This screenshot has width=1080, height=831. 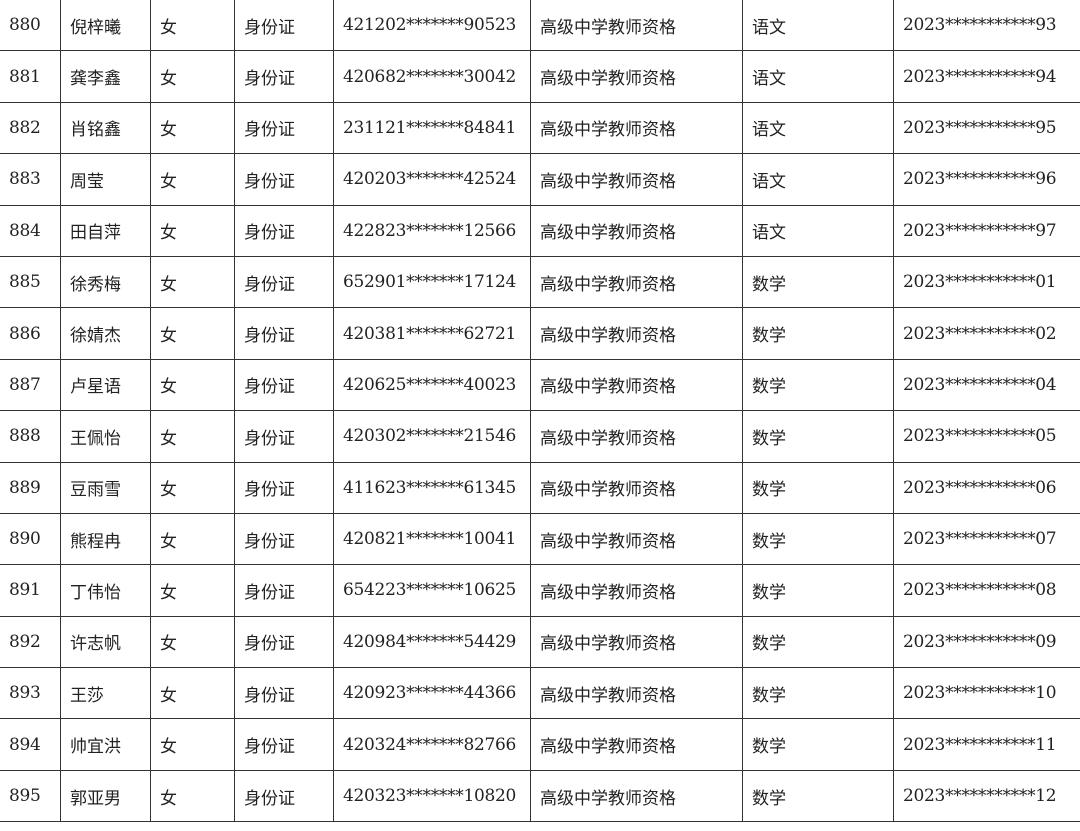 What do you see at coordinates (105, 796) in the screenshot?
I see `name-cell: 郭亚男` at bounding box center [105, 796].